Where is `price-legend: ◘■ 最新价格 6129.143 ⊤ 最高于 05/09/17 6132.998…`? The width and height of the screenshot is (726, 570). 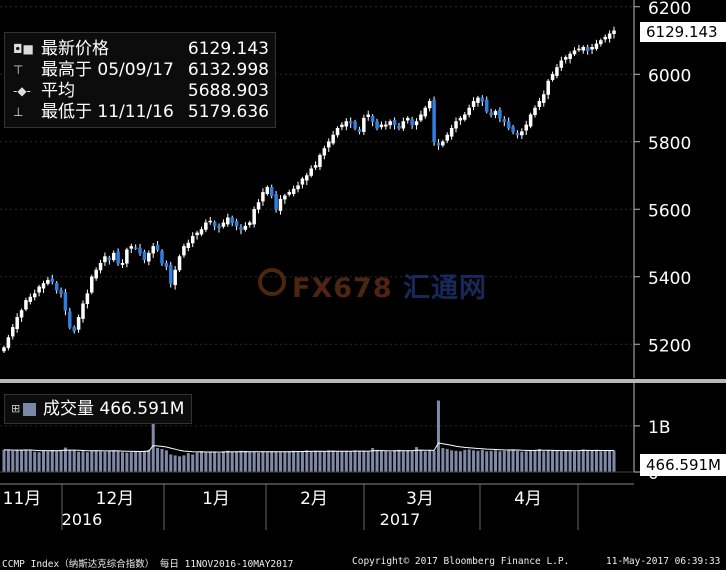
price-legend: ◘■ 最新价格 6129.143 ⊤ 最高于 05/09/17 6132.998… is located at coordinates (140, 80).